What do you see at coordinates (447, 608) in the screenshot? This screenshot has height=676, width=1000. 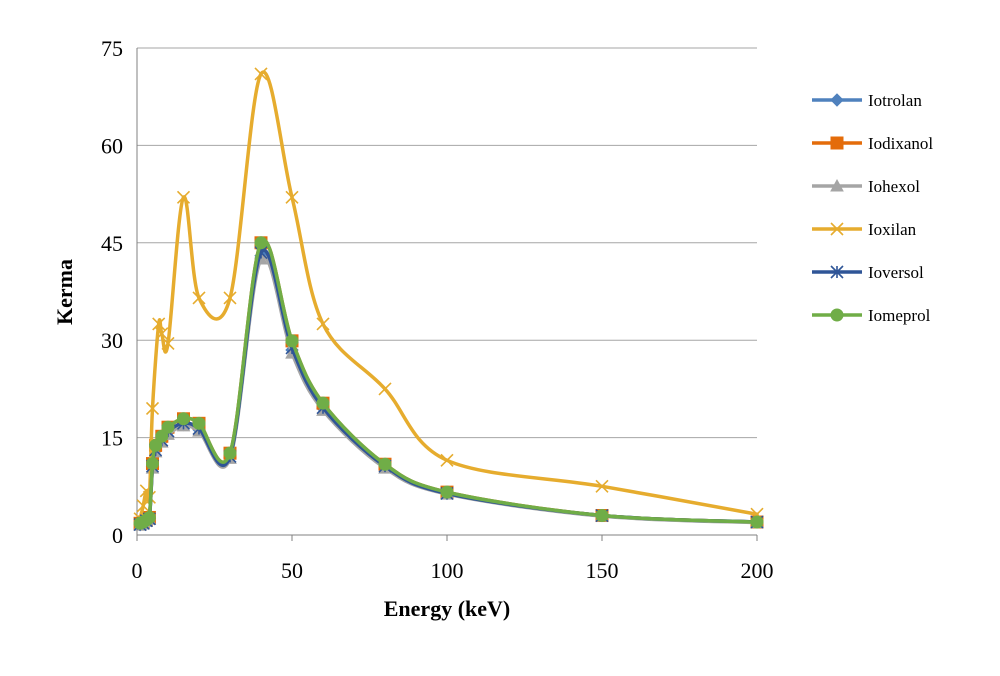 I see `x-axis-title: Energy (keV)` at bounding box center [447, 608].